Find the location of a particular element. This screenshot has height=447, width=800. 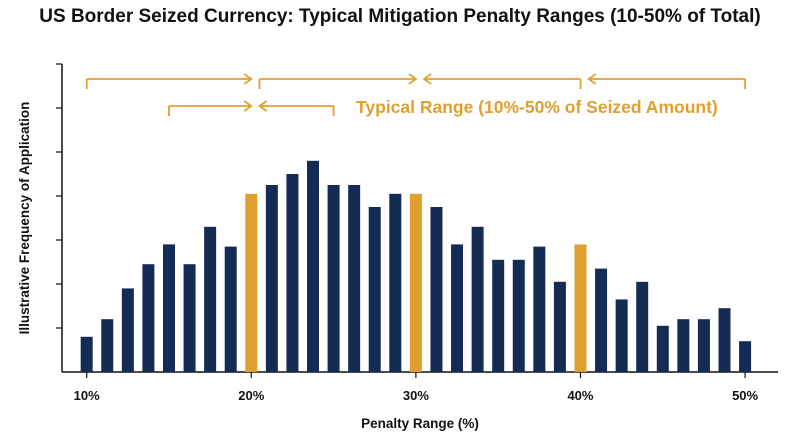

range-brackets is located at coordinates (415, 94).